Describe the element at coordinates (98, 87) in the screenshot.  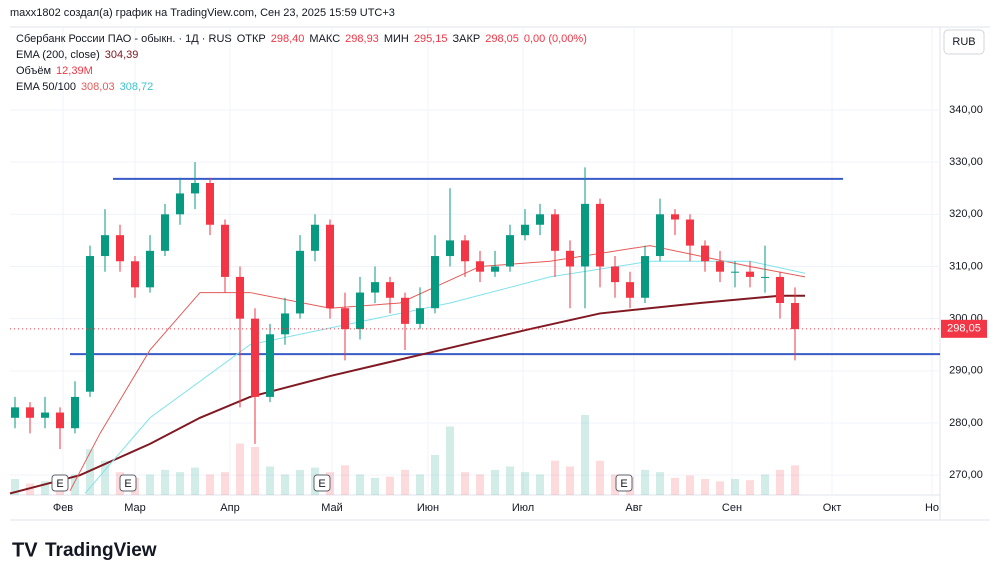
I see `indicator-value: 308,03` at that location.